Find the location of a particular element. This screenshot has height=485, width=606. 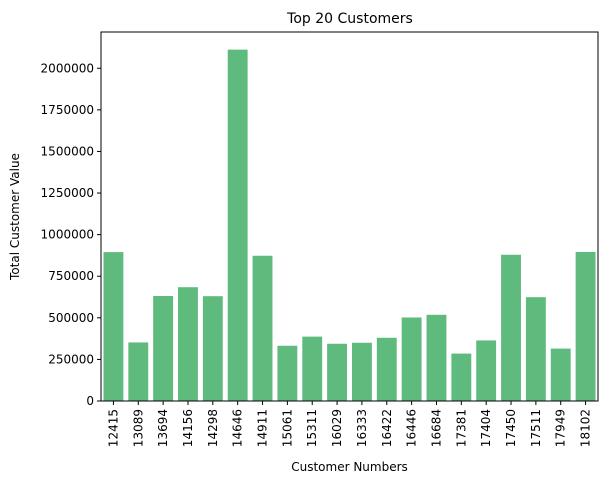

x-tick-label: 16029 is located at coordinates (337, 428).